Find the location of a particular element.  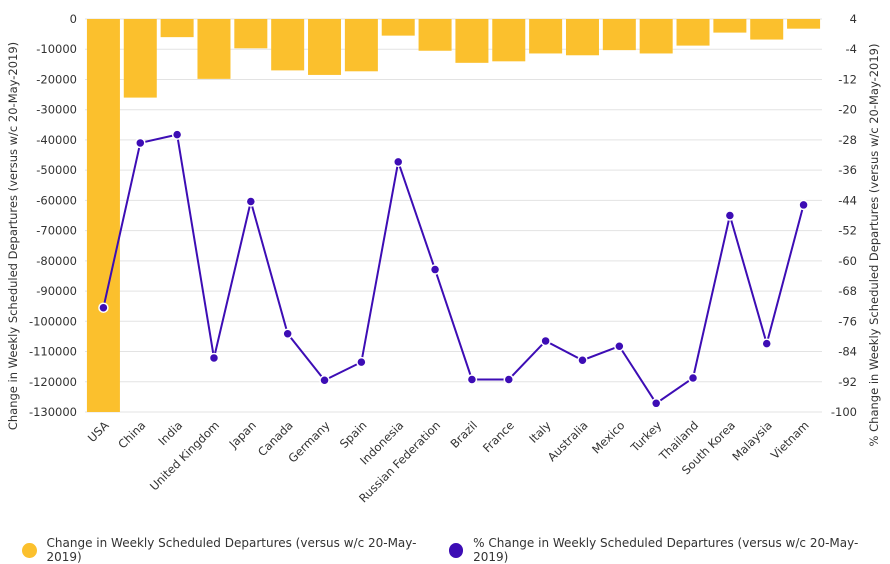

x-tick-label: Italy is located at coordinates (540, 432).